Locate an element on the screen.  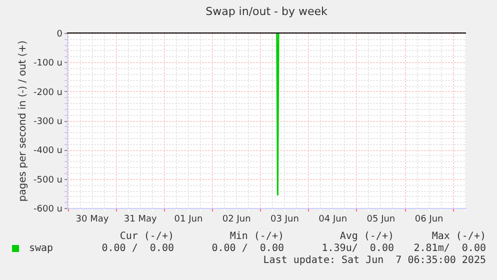
text: 1.39u/ 0.00 is located at coordinates (357, 248).